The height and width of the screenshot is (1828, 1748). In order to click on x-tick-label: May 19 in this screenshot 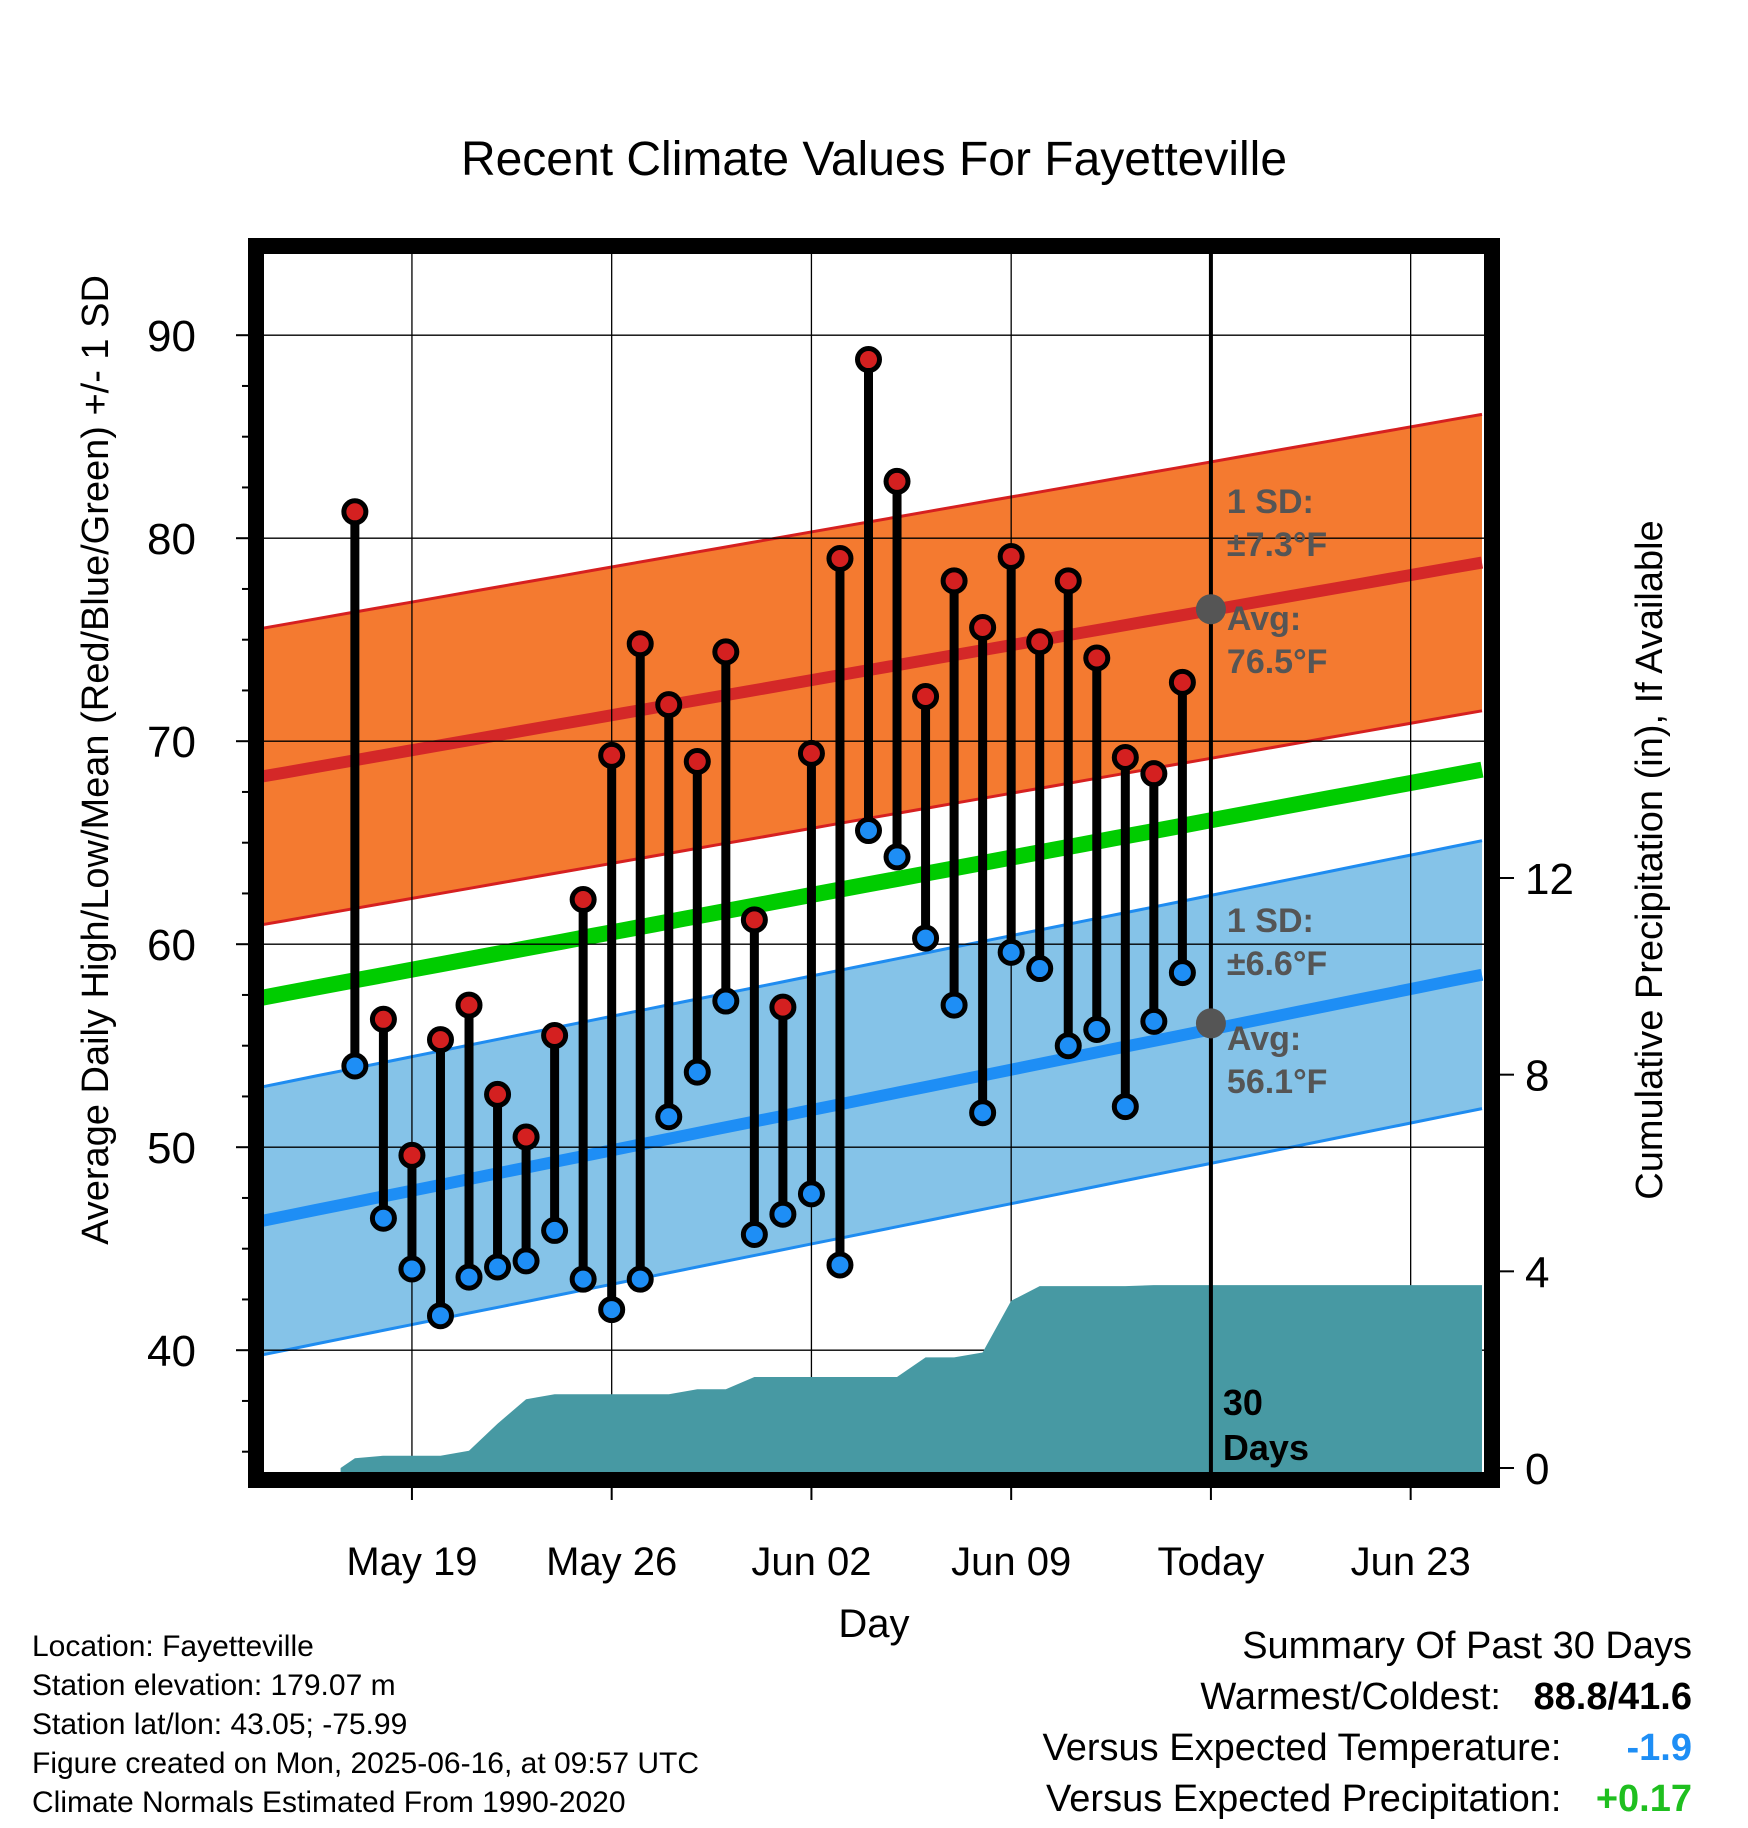, I will do `click(411, 1562)`.